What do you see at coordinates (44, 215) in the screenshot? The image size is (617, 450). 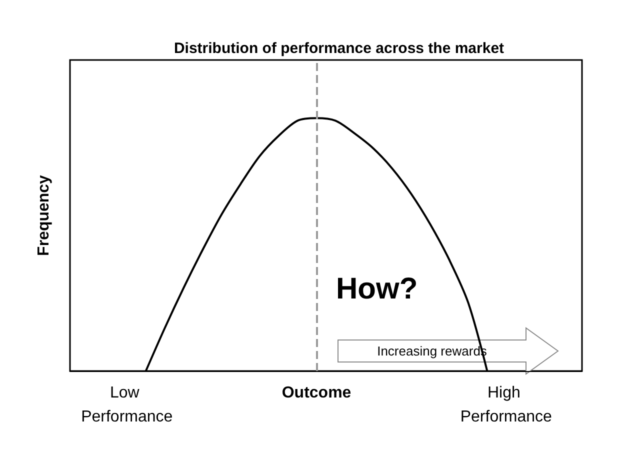 I see `y-axis-title: Frequency` at bounding box center [44, 215].